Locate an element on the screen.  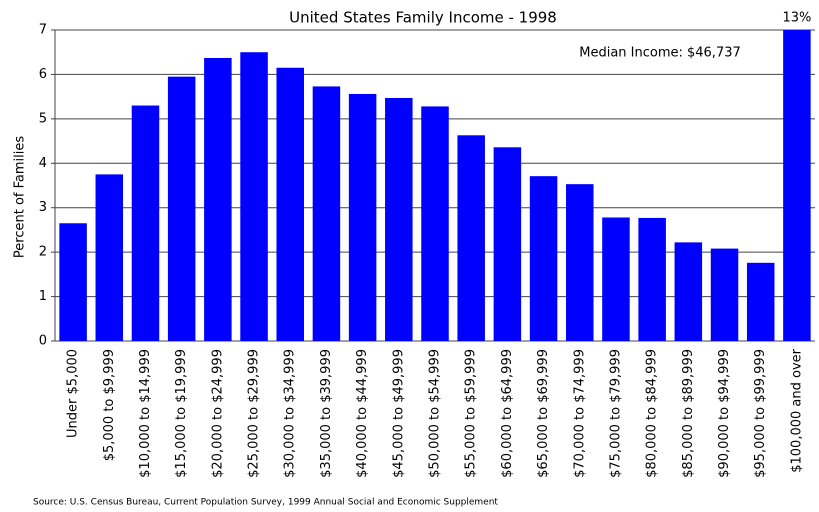
y-tick-label: 1 is located at coordinates (43, 296).